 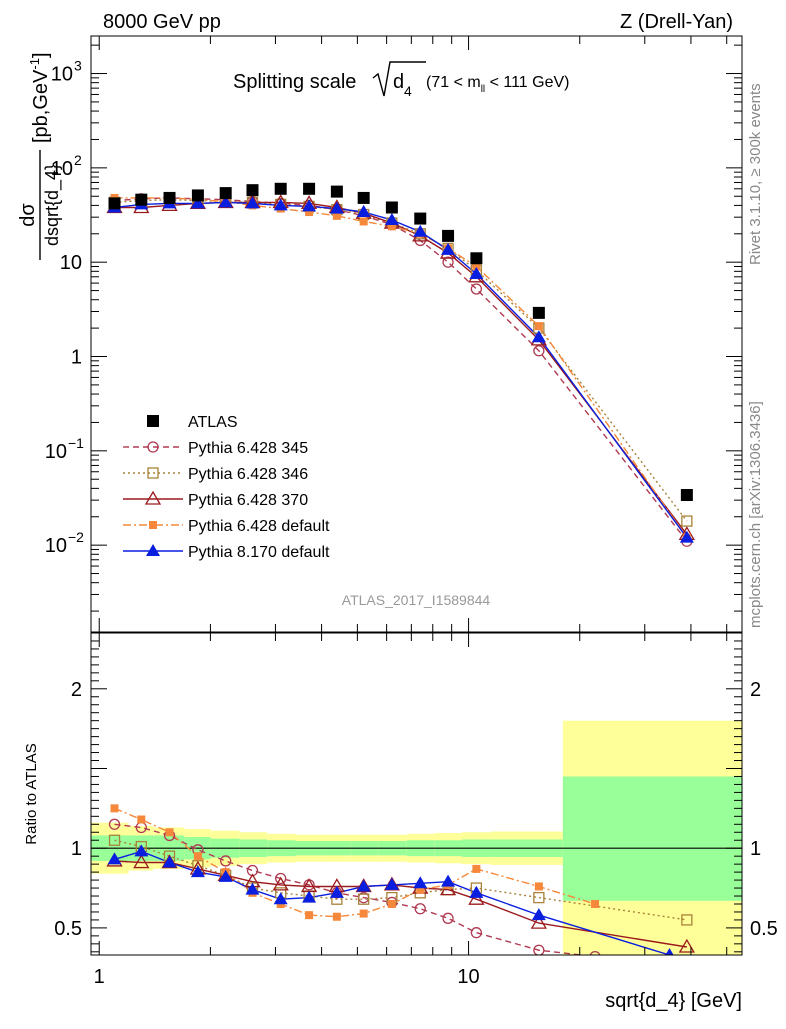 What do you see at coordinates (76, 537) in the screenshot?
I see `y-tick-label-exp: −2` at bounding box center [76, 537].